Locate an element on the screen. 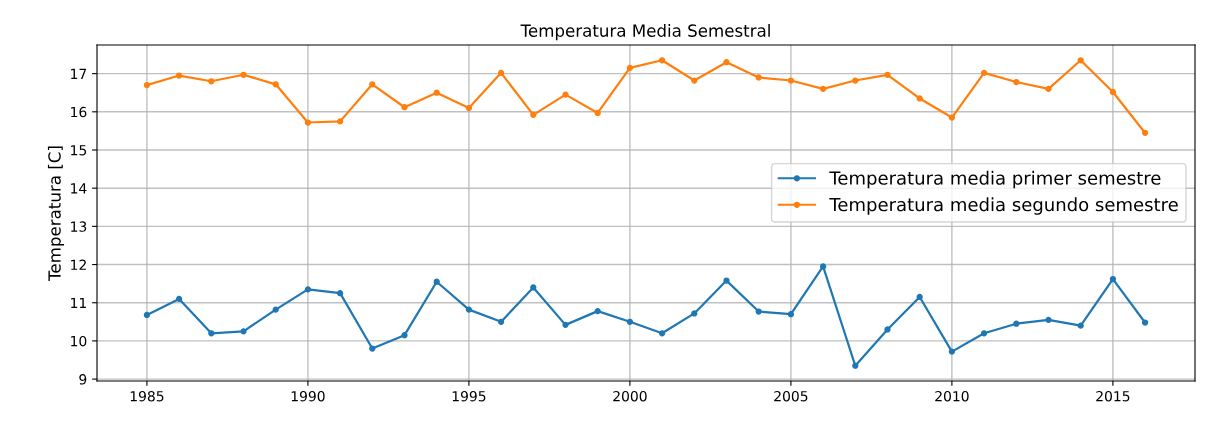 The width and height of the screenshot is (1225, 421). x-tick-label: 1985 is located at coordinates (147, 396).